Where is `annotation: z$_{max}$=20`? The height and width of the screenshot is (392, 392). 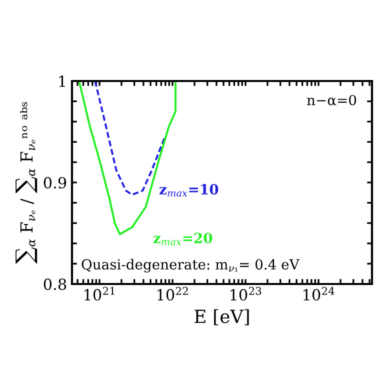 annotation: z$_{max}$=20 is located at coordinates (182, 239).